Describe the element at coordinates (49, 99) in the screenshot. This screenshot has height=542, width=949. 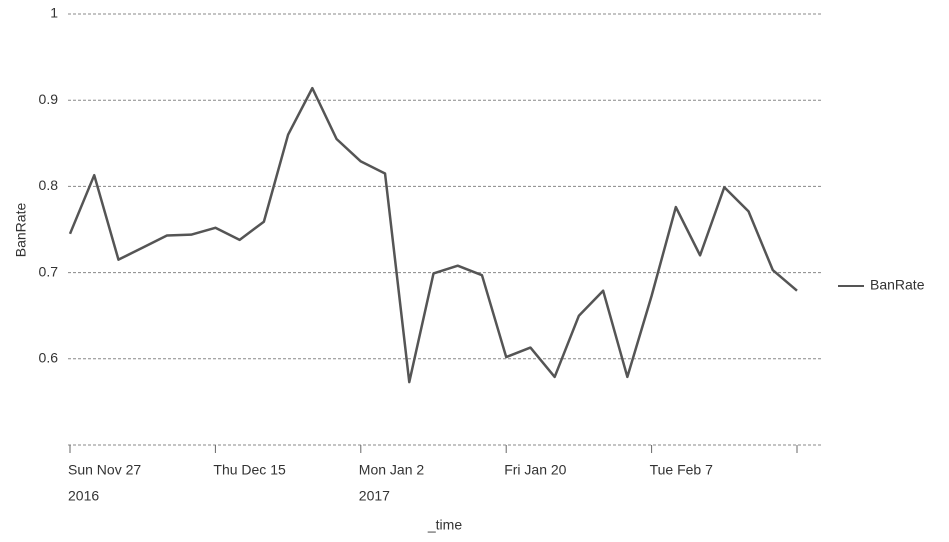
I see `y-tick-label: 0.9` at that location.